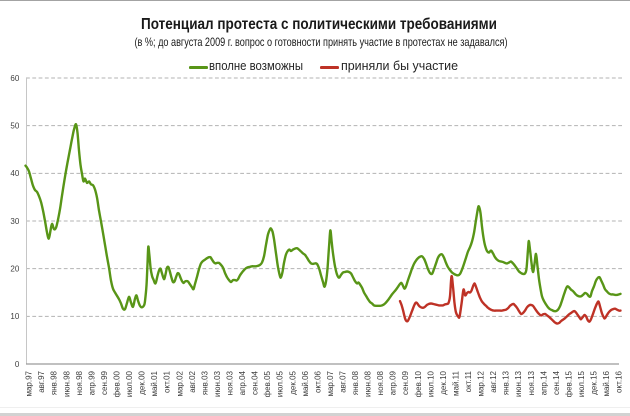 This screenshot has height=416, width=630. I want to click on svg-text: окт.01, so click(167, 381).